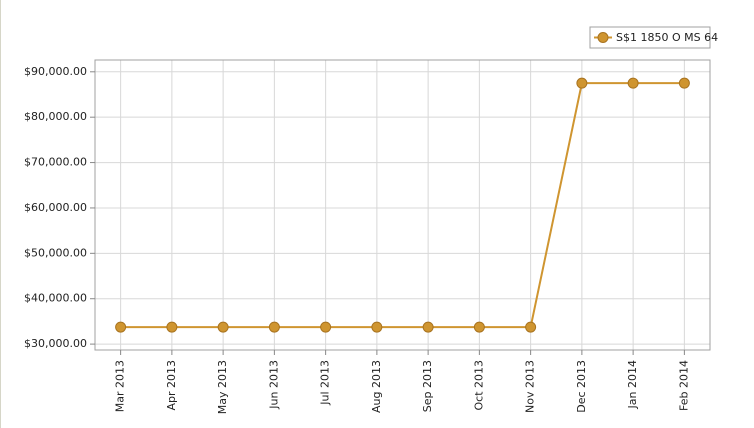 The height and width of the screenshot is (428, 754). What do you see at coordinates (222, 387) in the screenshot?
I see `x-tick-label: May 2013` at bounding box center [222, 387].